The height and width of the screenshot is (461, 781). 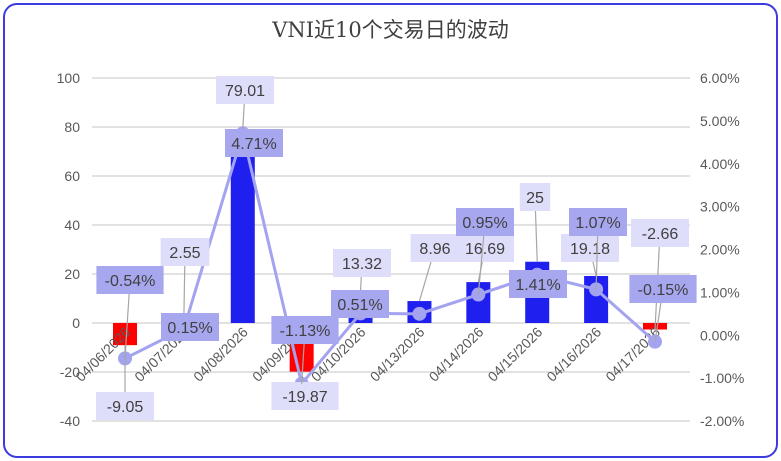 I want to click on y-right-tick: 5.00%, so click(x=720, y=121).